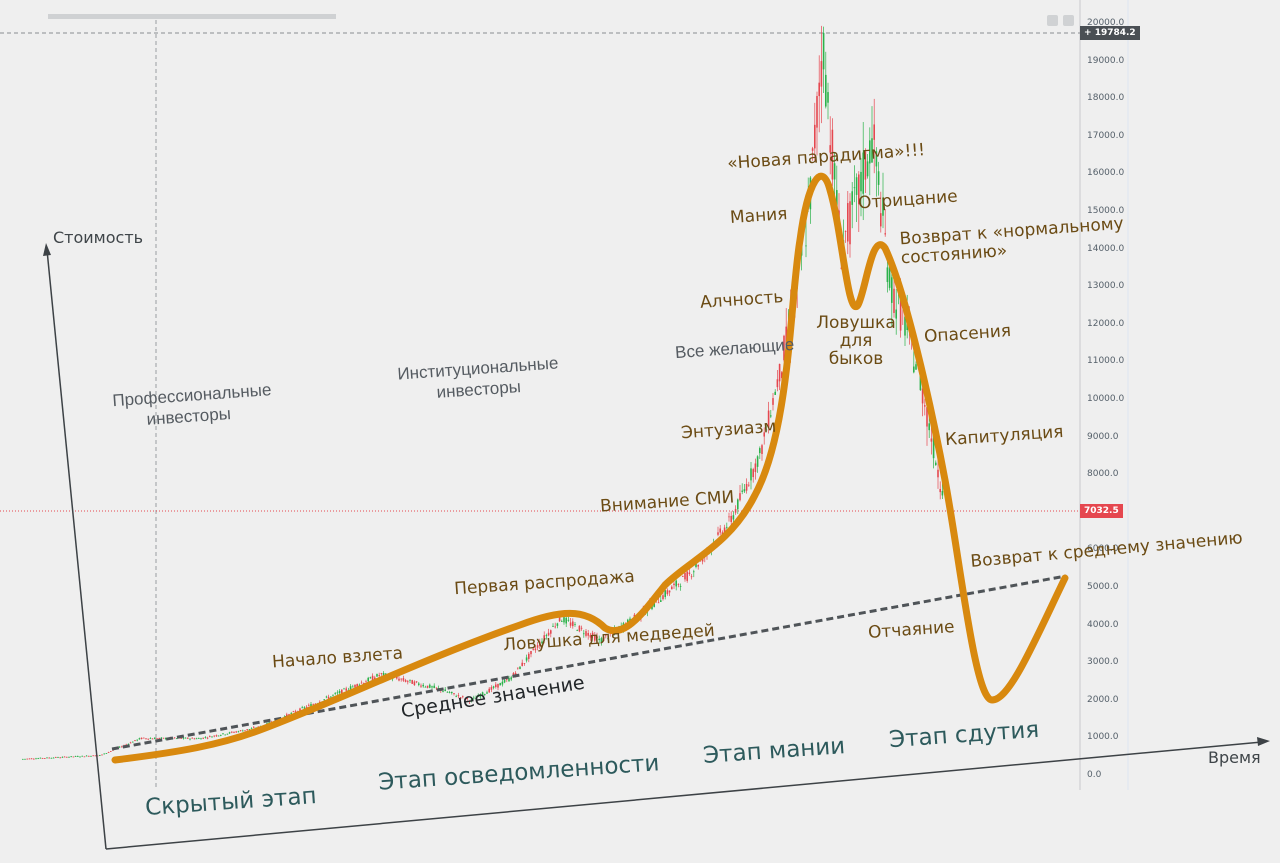 This screenshot has width=1280, height=863. Describe the element at coordinates (1106, 248) in the screenshot. I see `price-tick: 14000.0` at that location.